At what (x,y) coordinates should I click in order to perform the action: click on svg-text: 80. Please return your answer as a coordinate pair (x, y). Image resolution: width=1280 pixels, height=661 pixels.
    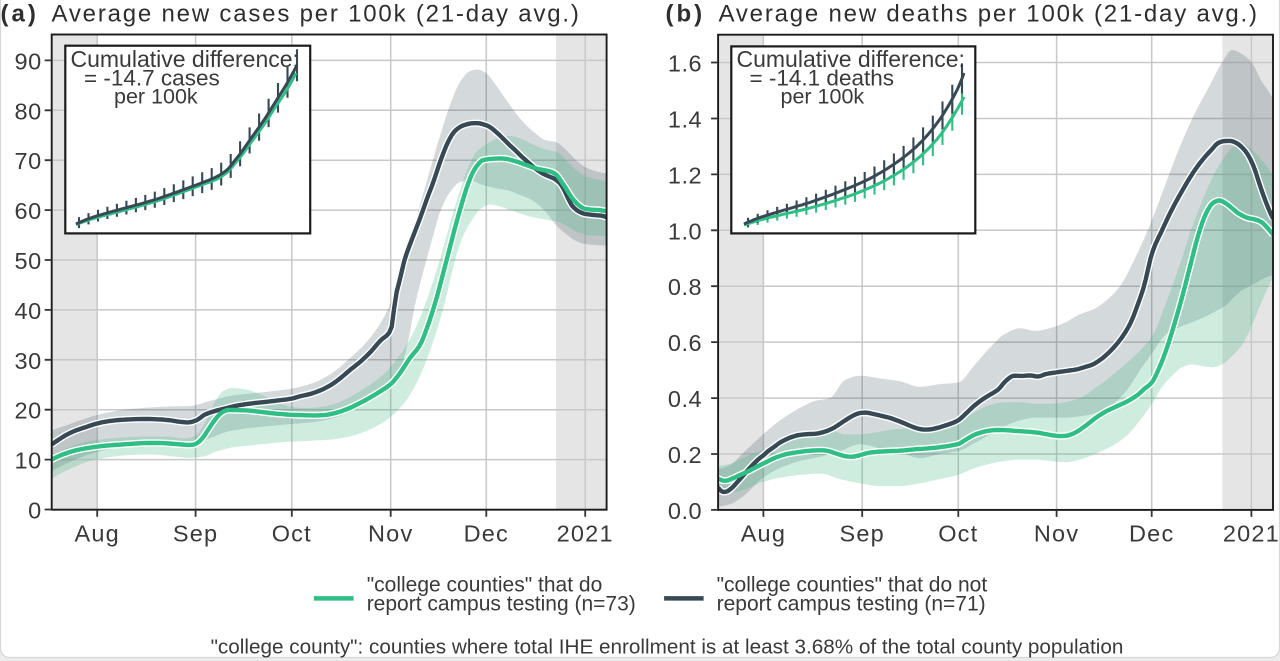
    Looking at the image, I should click on (28, 111).